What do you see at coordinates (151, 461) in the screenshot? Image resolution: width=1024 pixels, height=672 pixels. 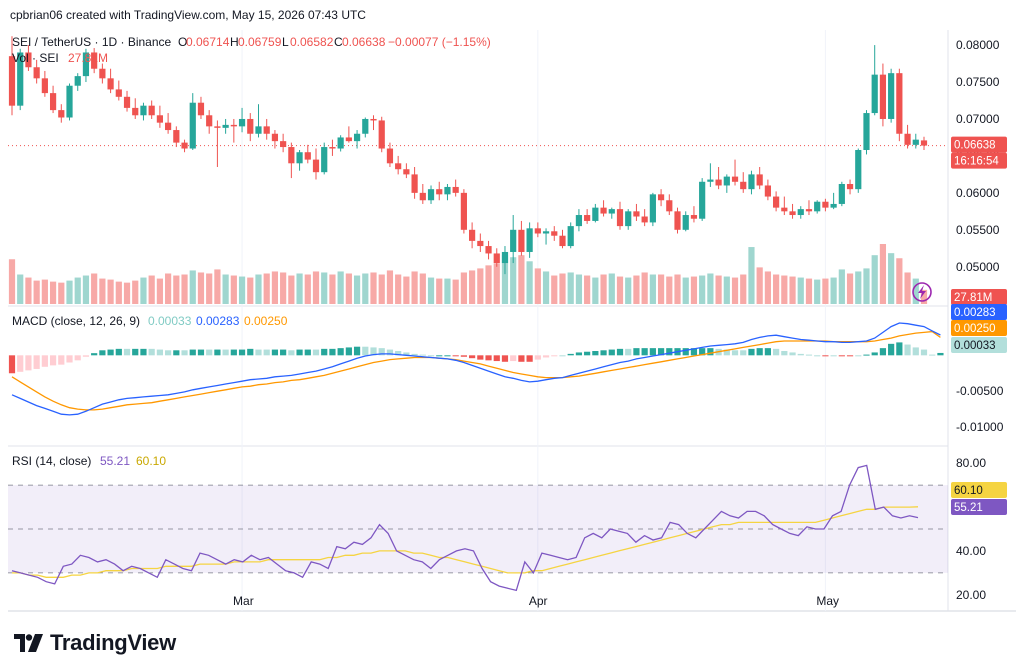 I see `rsi-legend-ma: 60.10` at bounding box center [151, 461].